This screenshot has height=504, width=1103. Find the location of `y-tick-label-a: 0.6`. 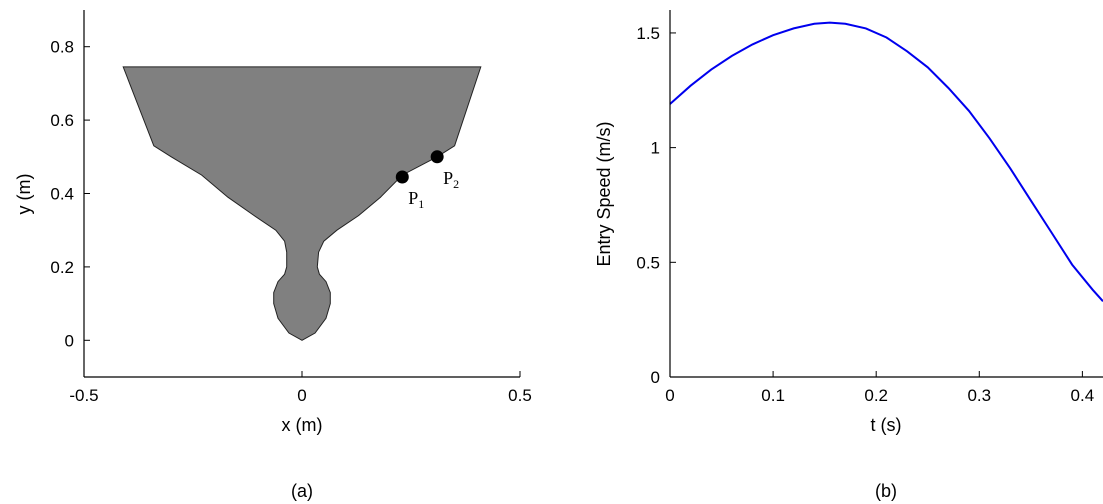

y-tick-label-a: 0.6 is located at coordinates (62, 120).